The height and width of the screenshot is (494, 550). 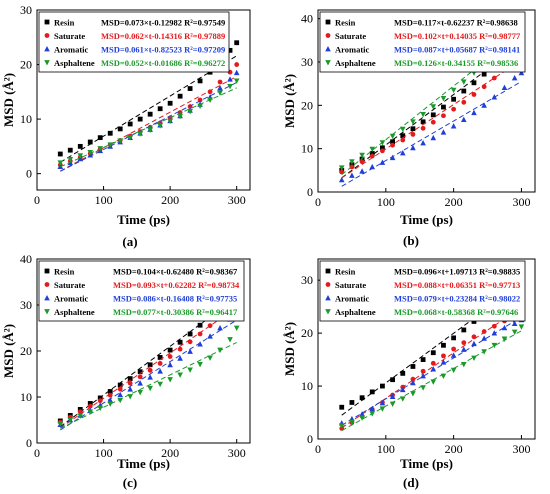 What do you see at coordinates (175, 299) in the screenshot?
I see `fit-equation: MSD=0.086×t-0.16408 R²=0.97735` at bounding box center [175, 299].